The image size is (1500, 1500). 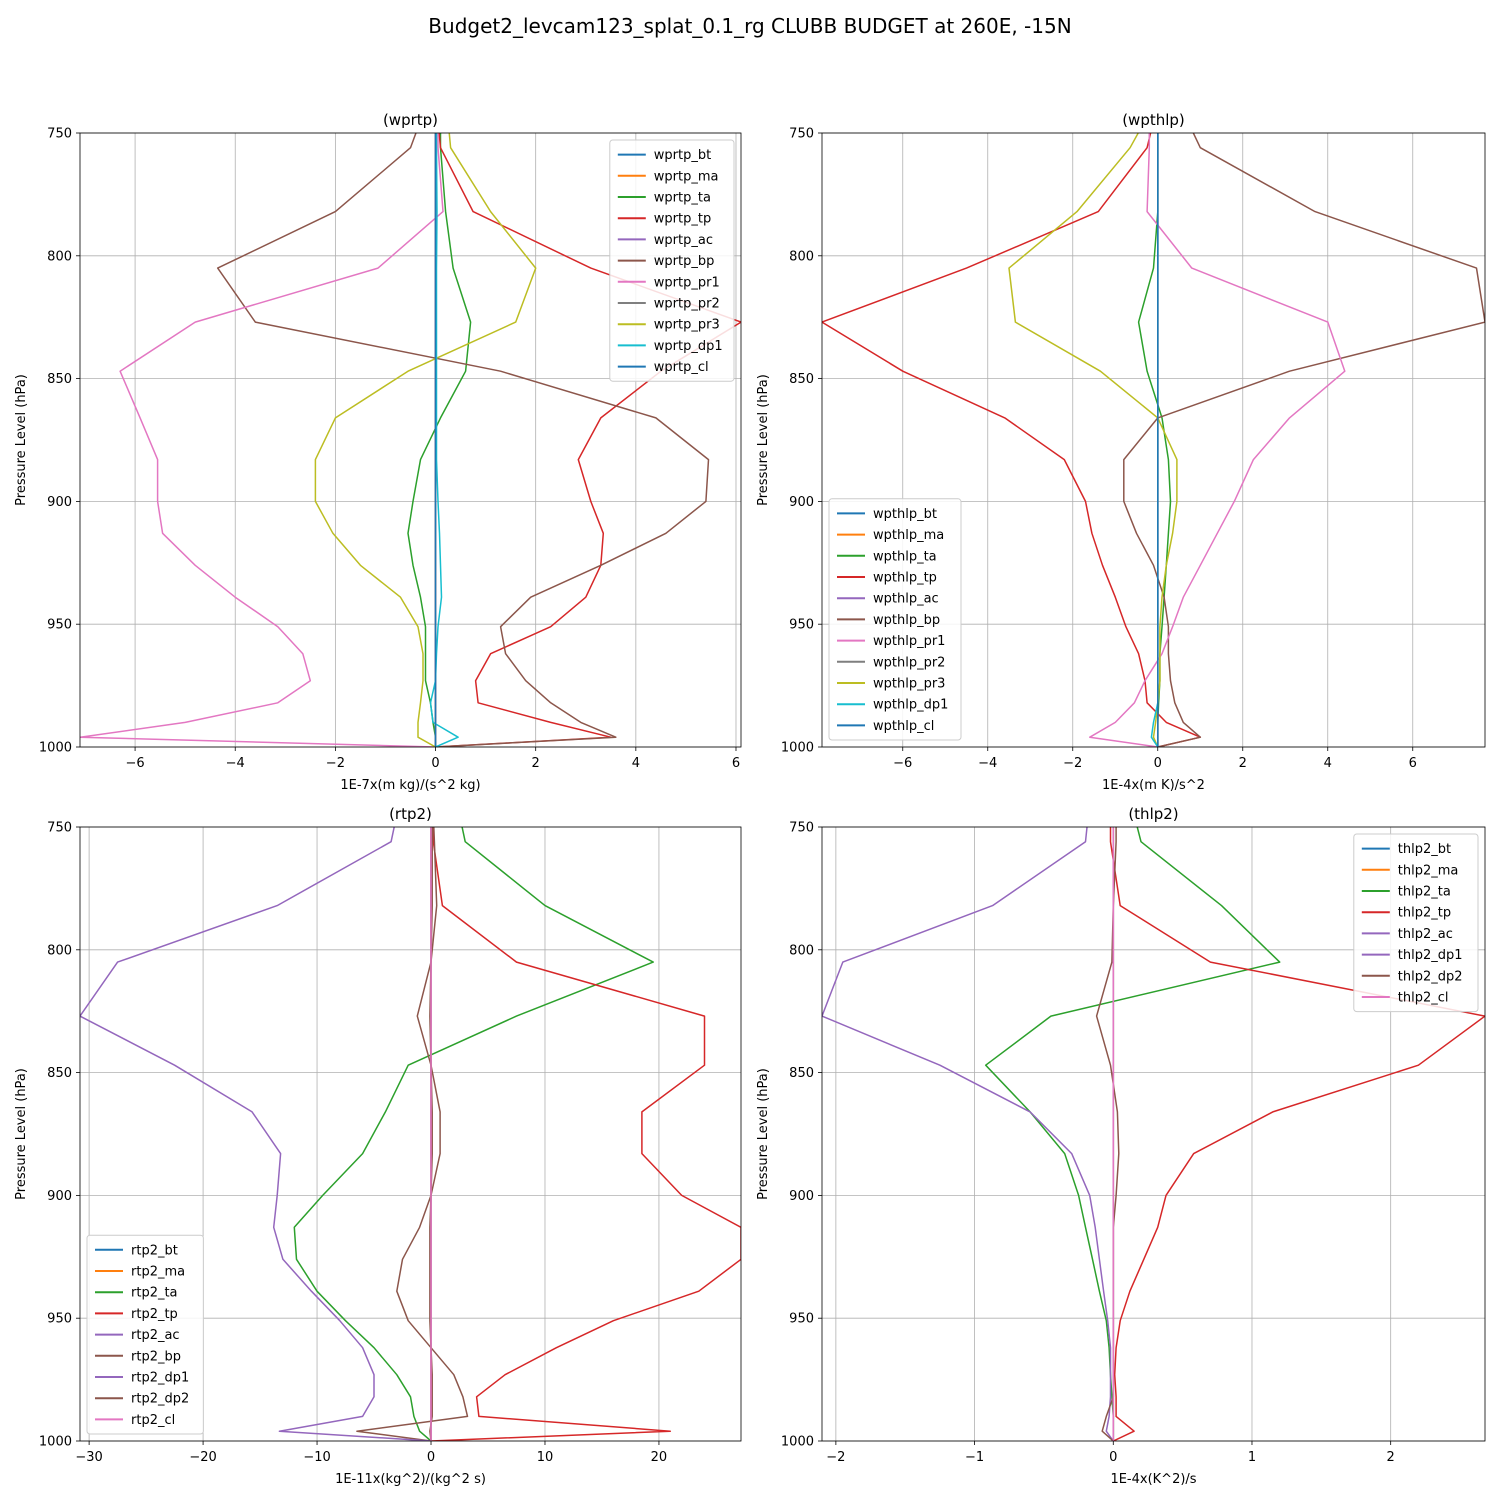 I want to click on x-tick-label: 20, so click(x=659, y=1457).